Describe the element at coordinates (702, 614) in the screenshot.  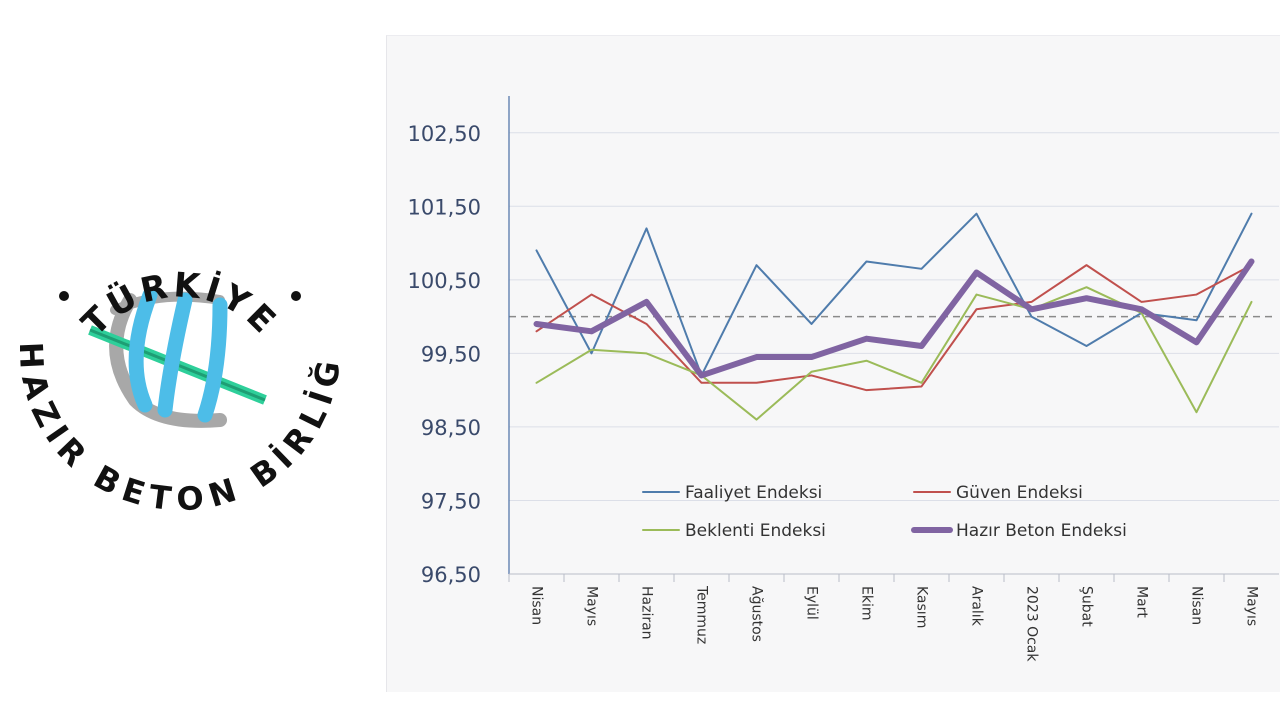
I see `x-tick-label: Temmuz` at that location.